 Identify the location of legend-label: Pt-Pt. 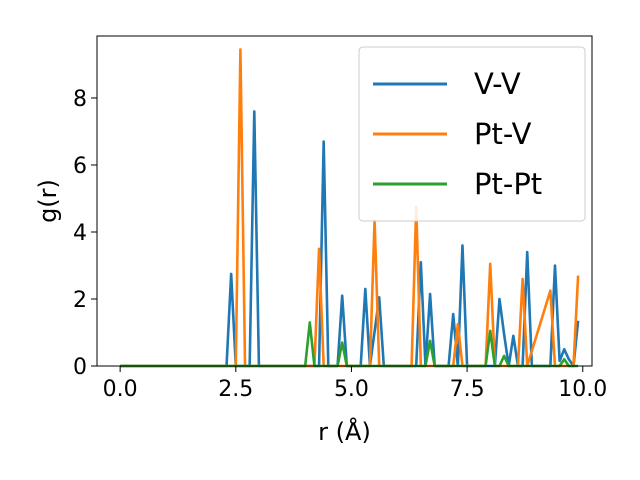
(508, 184).